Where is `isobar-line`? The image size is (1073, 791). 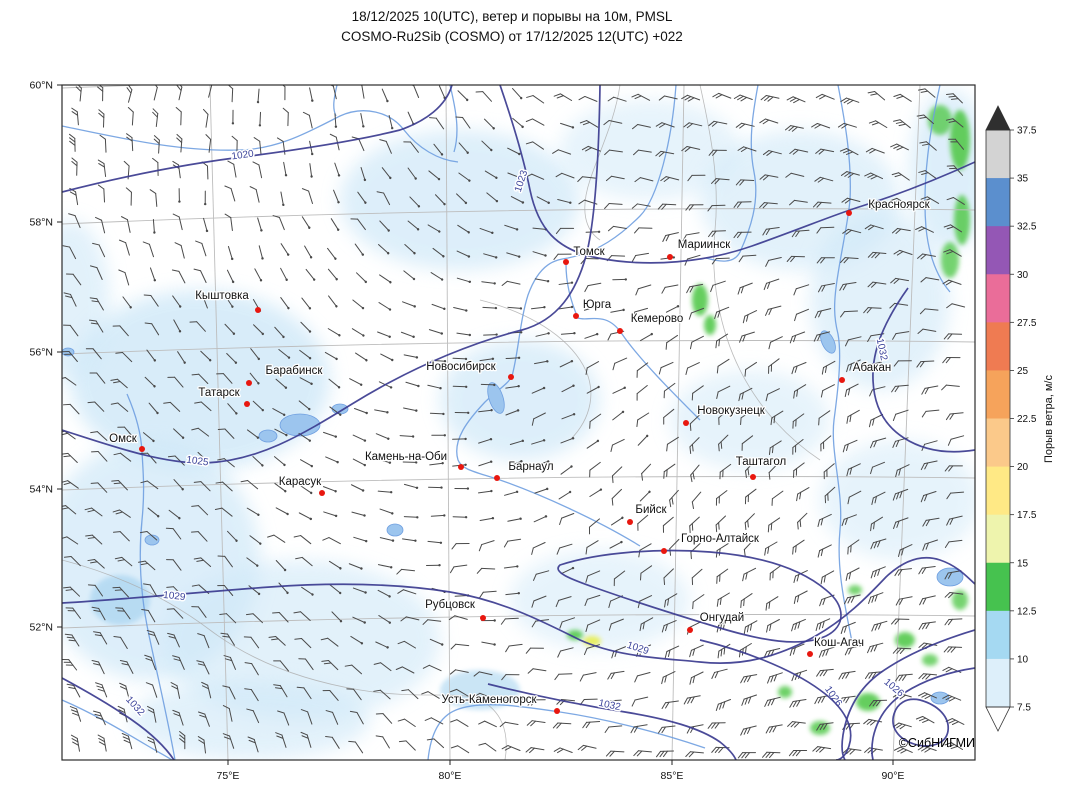 isobar-line is located at coordinates (612, 721).